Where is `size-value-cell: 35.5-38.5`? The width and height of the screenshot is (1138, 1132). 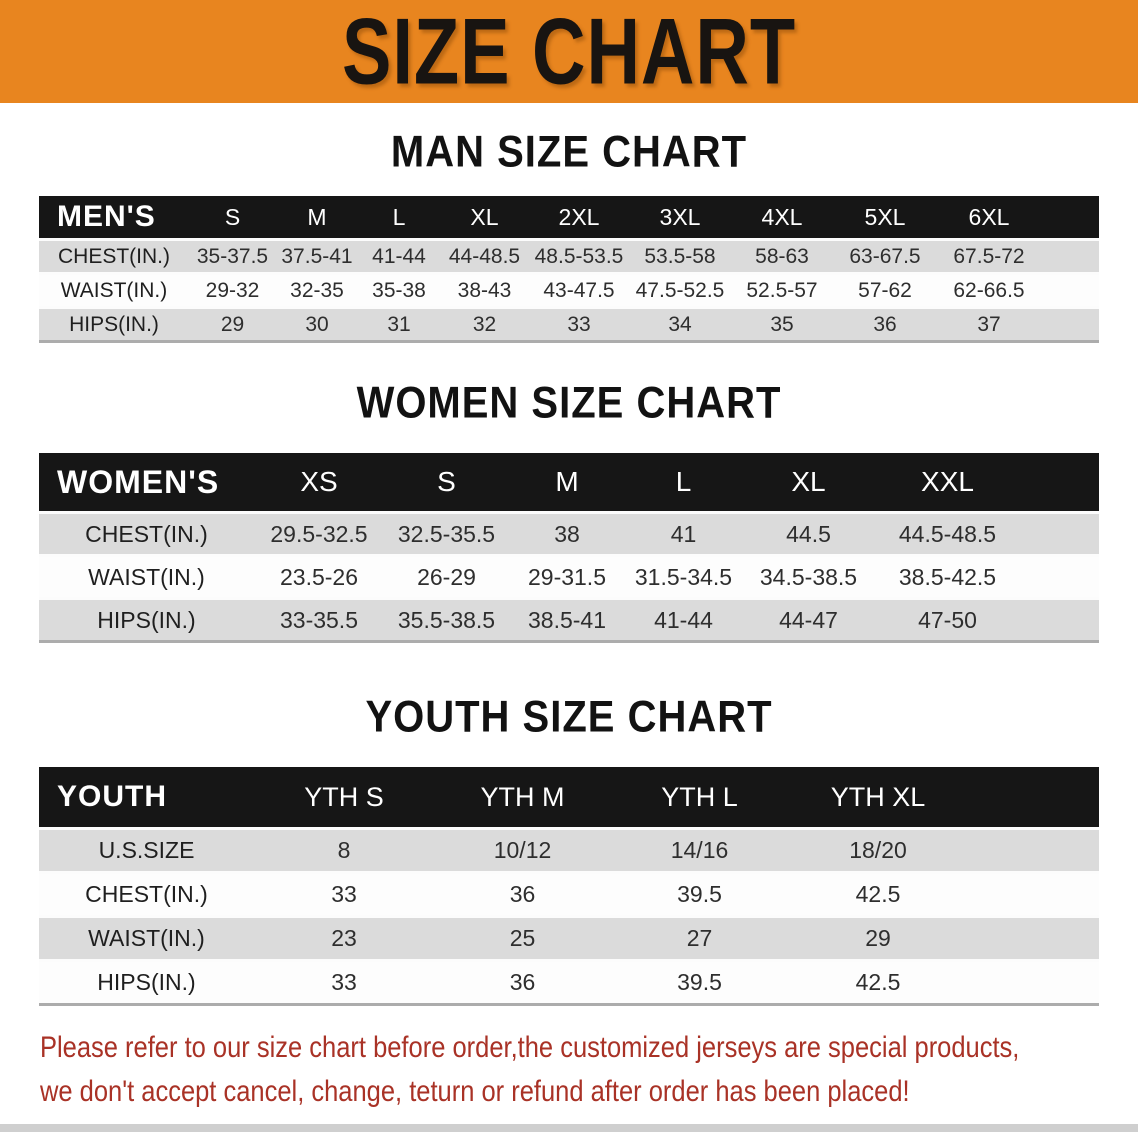
size-value-cell: 35.5-38.5 is located at coordinates (446, 618).